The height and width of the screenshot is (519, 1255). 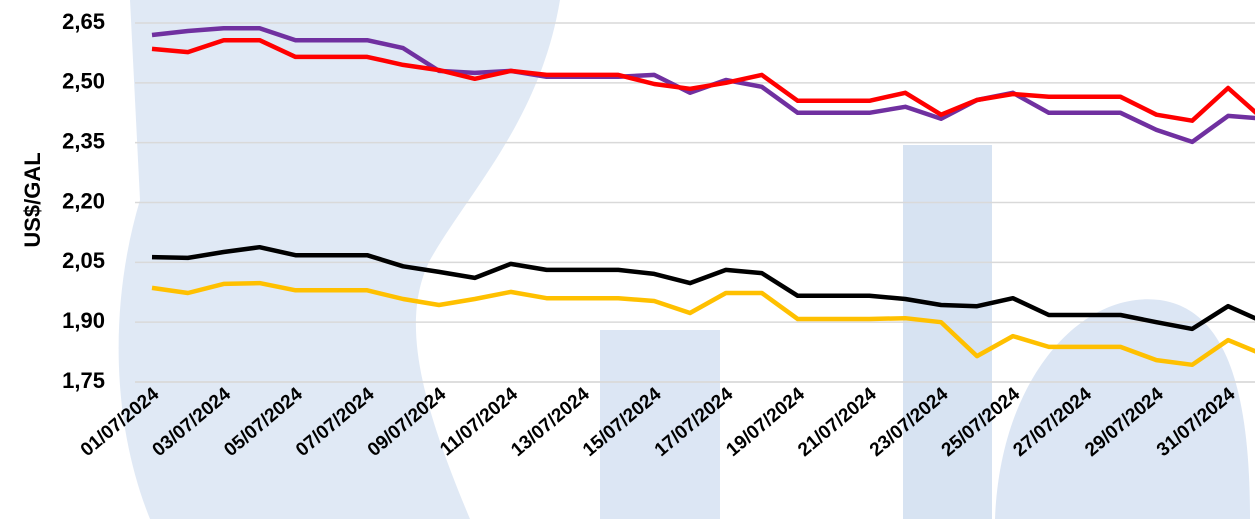 What do you see at coordinates (83, 380) in the screenshot?
I see `y-tick-label: 1,75` at bounding box center [83, 380].